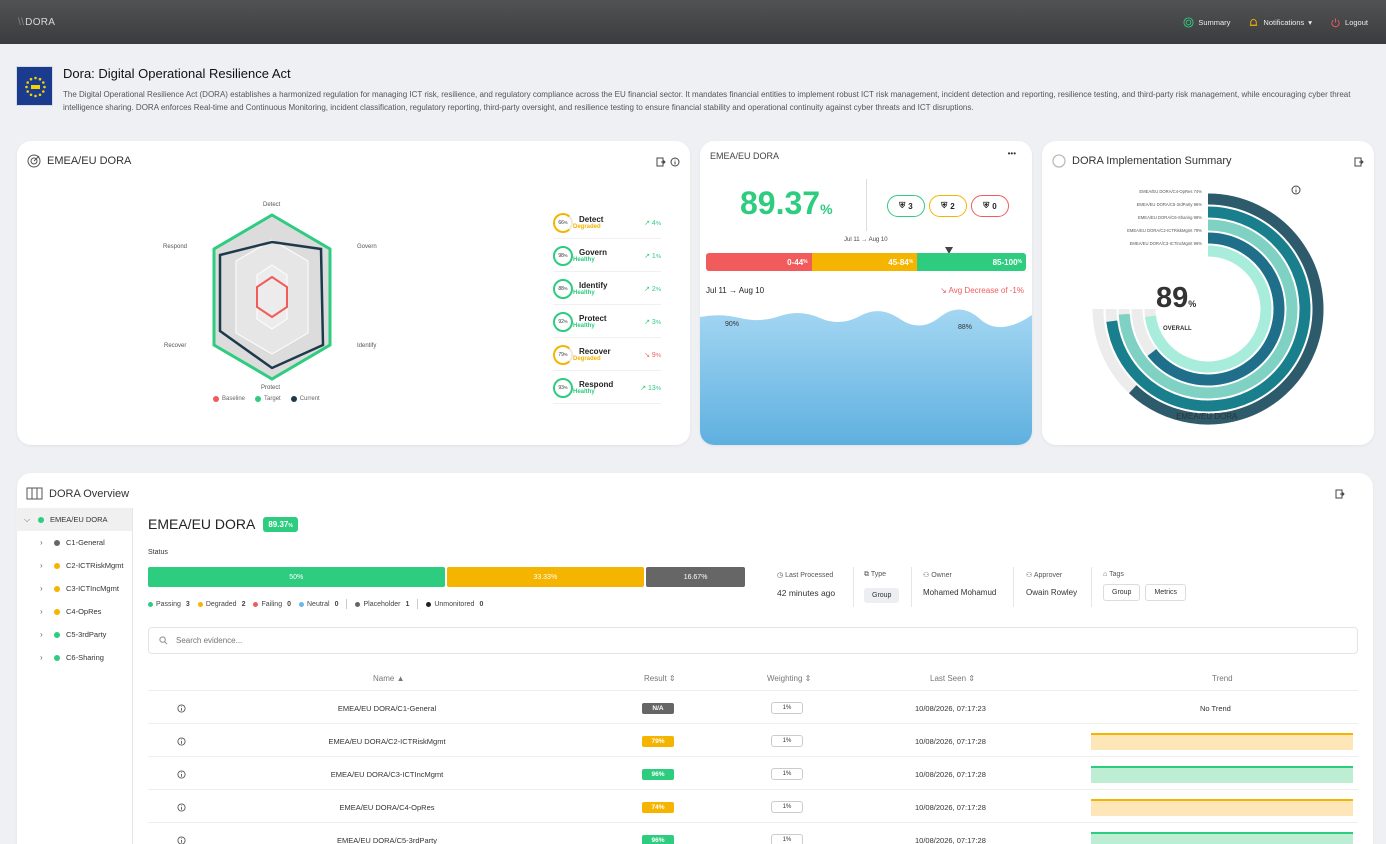  I want to click on legend-current: Current, so click(305, 399).